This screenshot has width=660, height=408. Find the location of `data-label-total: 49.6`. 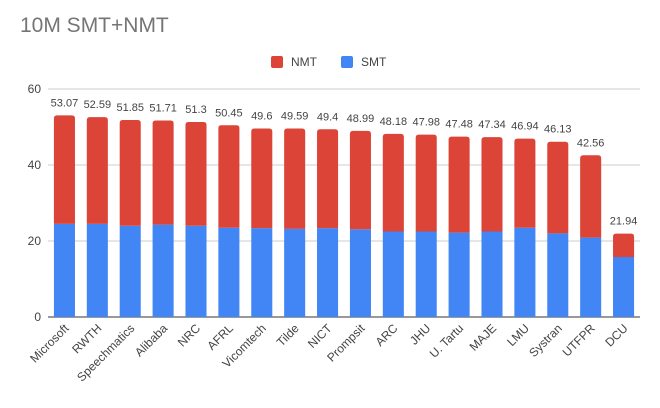

data-label-total: 49.6 is located at coordinates (261, 117).